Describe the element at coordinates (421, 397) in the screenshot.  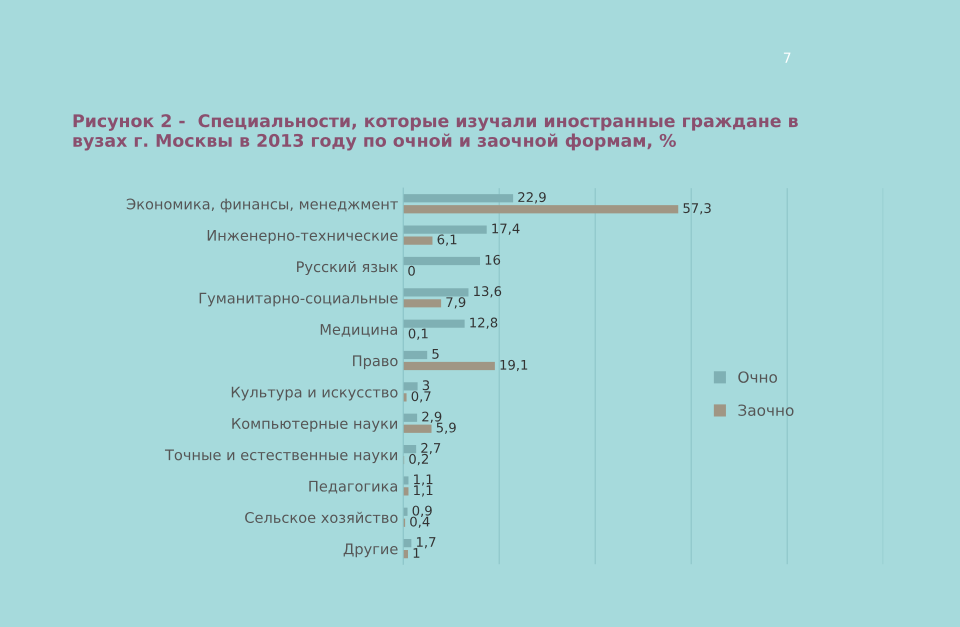
I see `data-label: 0,7` at that location.